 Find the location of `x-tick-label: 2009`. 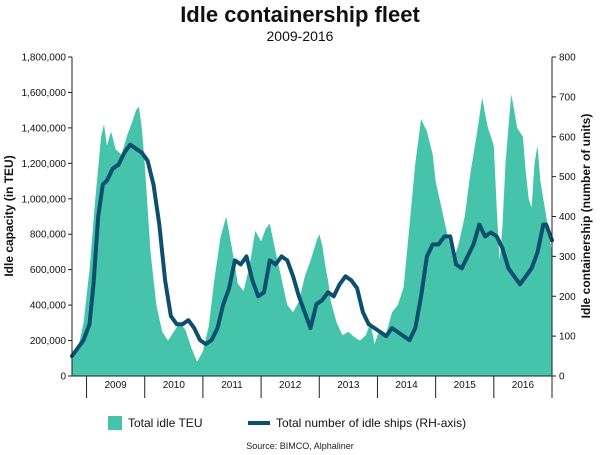

x-tick-label: 2009 is located at coordinates (116, 385).